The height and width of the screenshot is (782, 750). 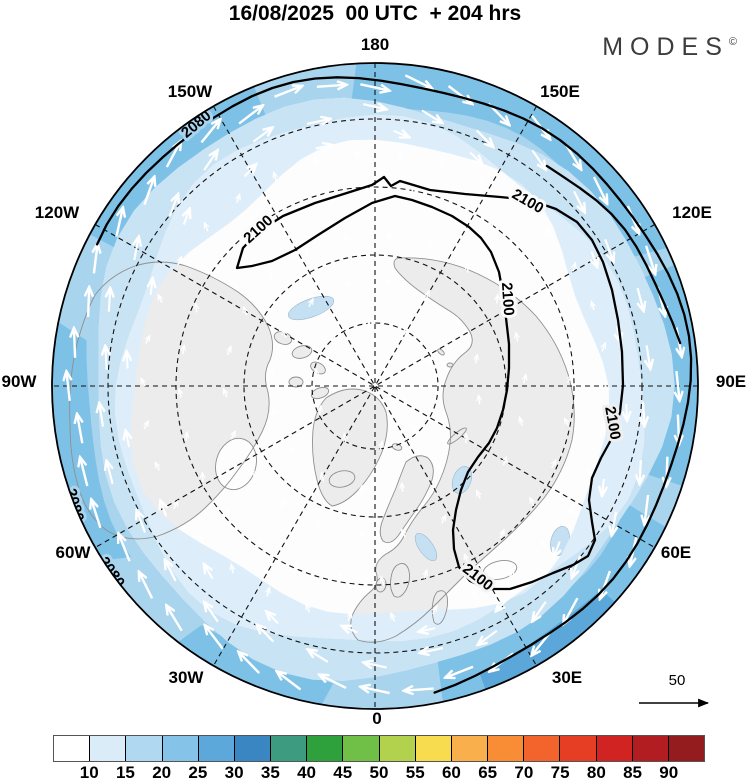 I want to click on longitude-label-60E: 60E, so click(x=676, y=552).